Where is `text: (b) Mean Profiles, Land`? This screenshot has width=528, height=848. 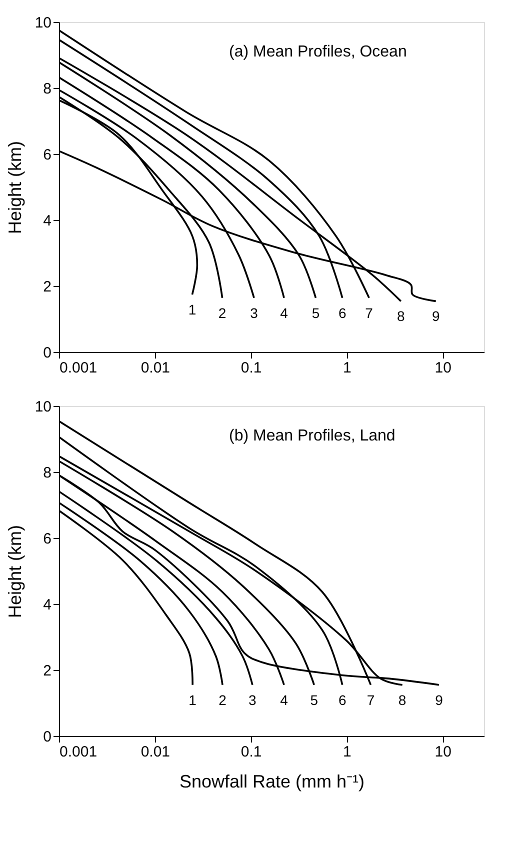 text: (b) Mean Profiles, Land is located at coordinates (312, 436).